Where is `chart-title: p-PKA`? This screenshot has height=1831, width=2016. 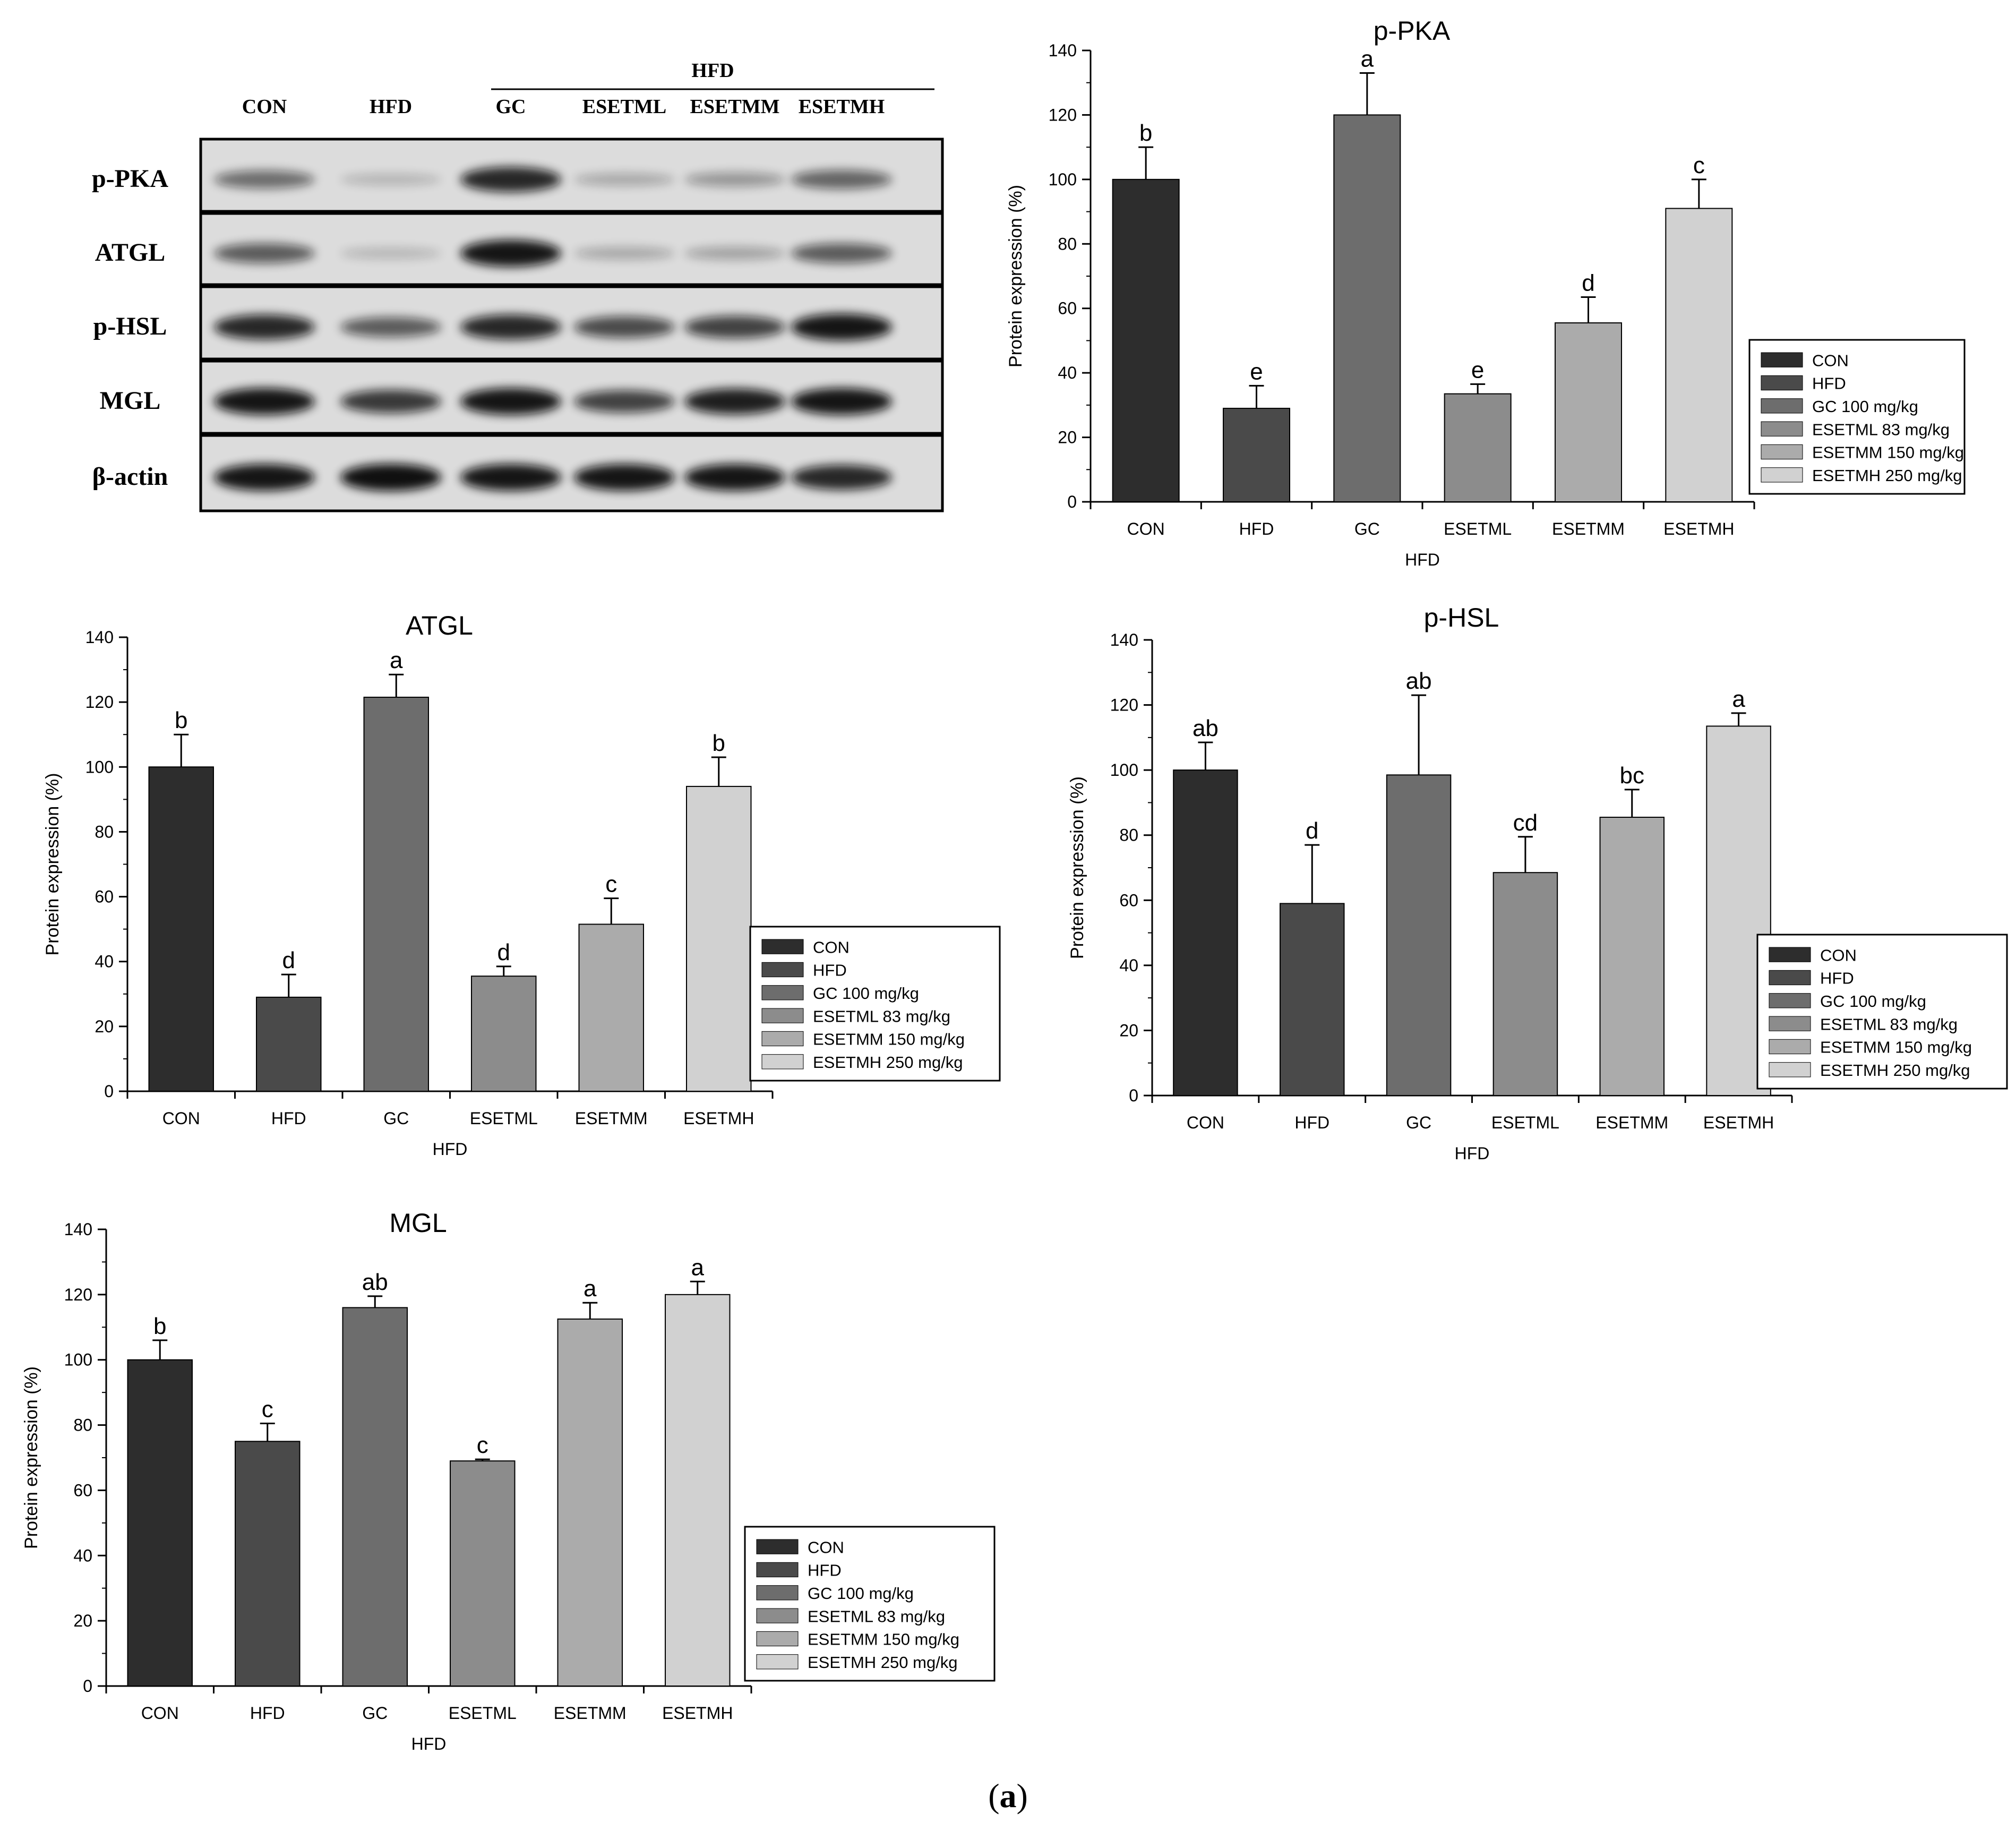 chart-title: p-PKA is located at coordinates (1413, 31).